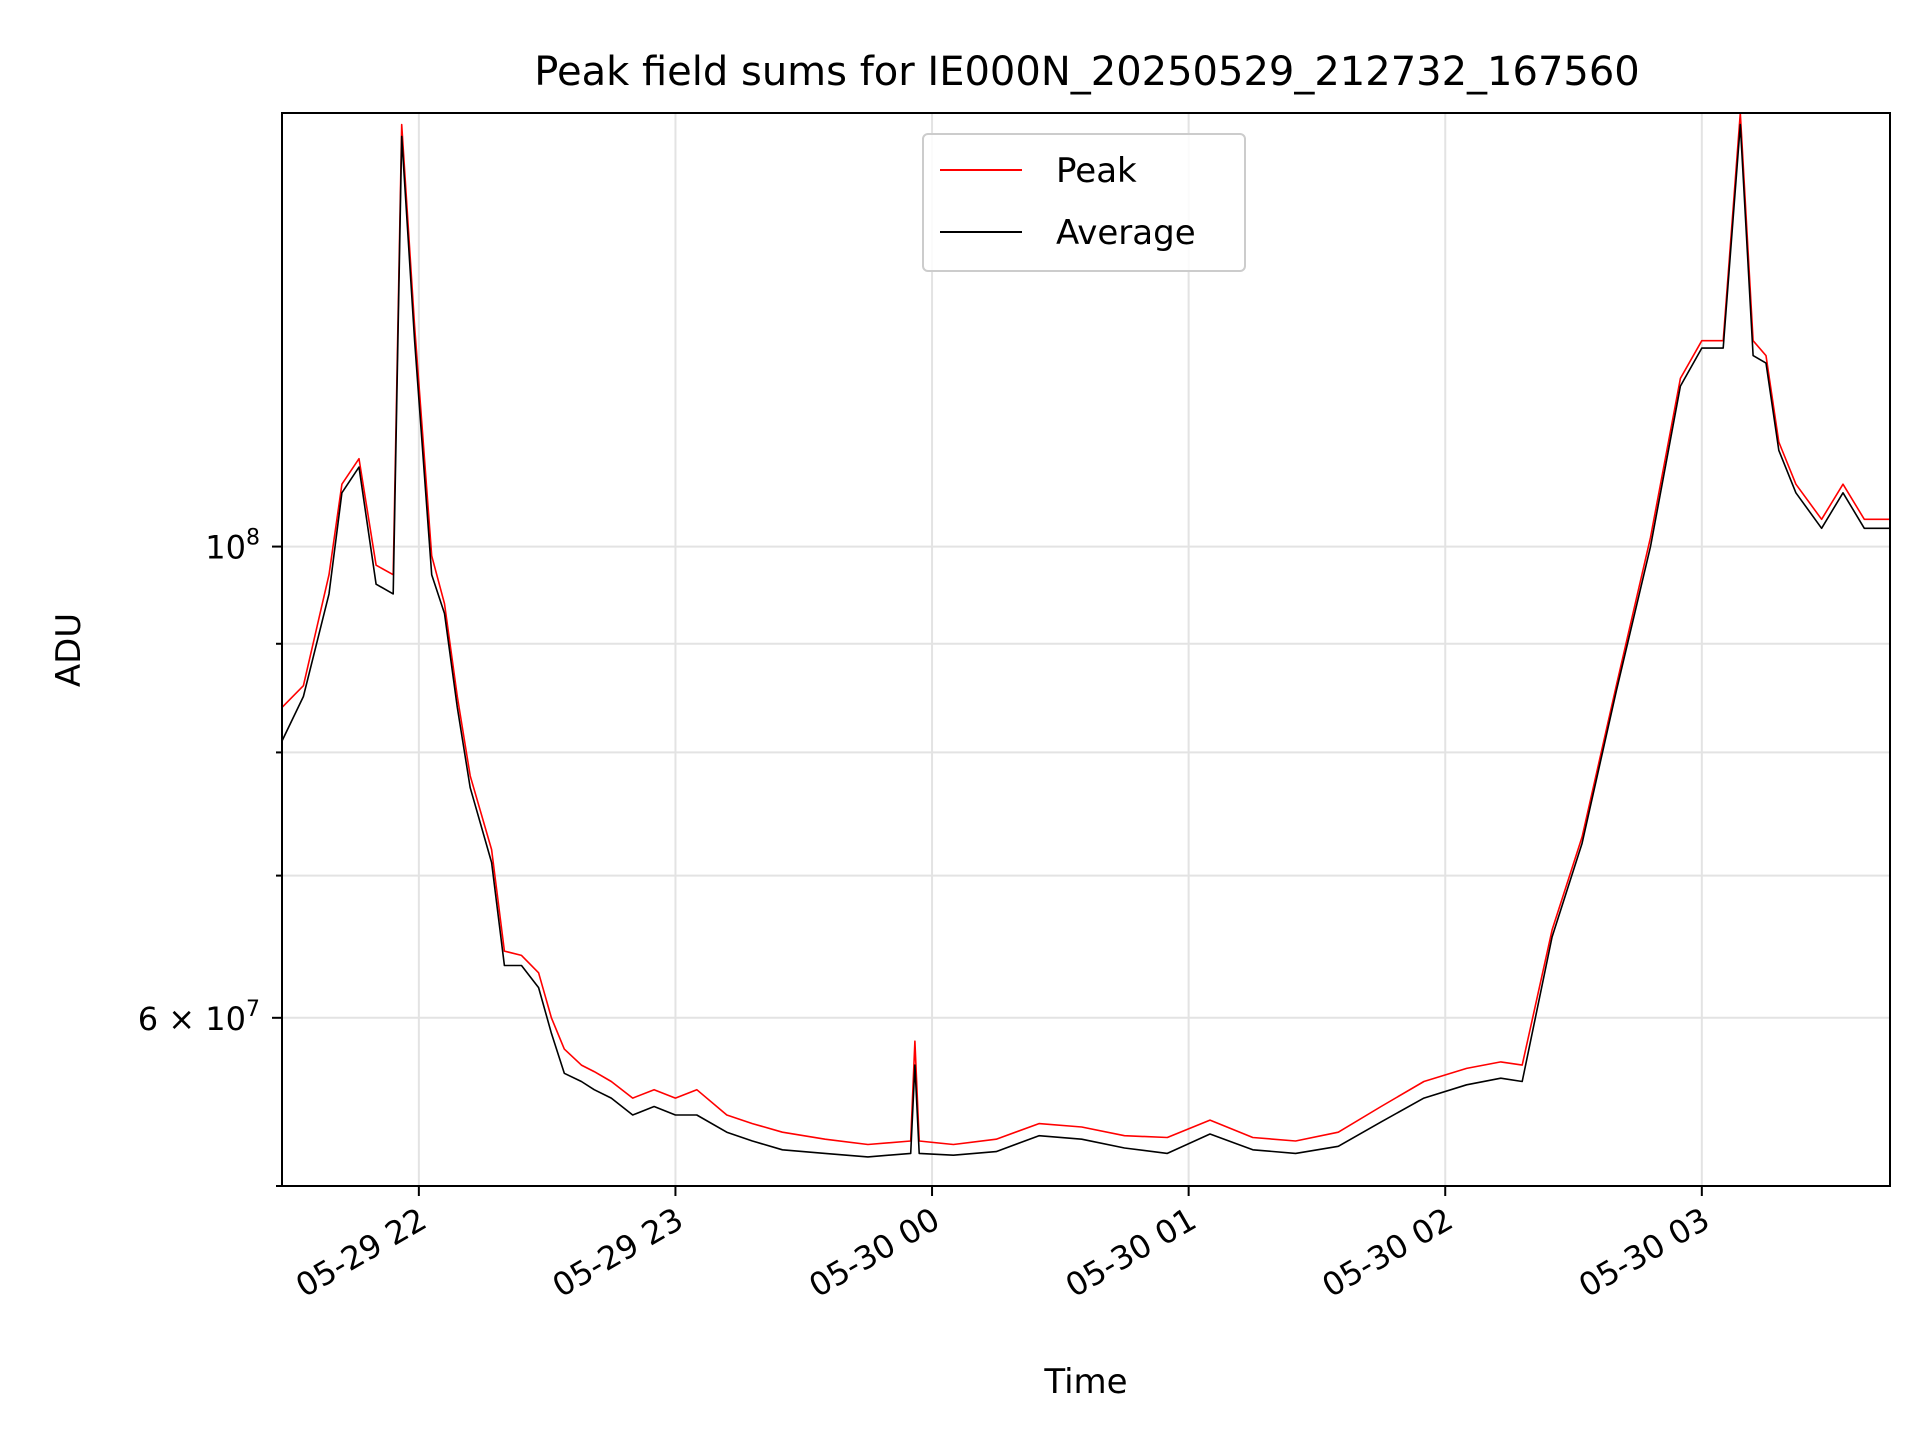 The height and width of the screenshot is (1440, 1920). Describe the element at coordinates (1085, 1382) in the screenshot. I see `x-axis-label: Time` at that location.